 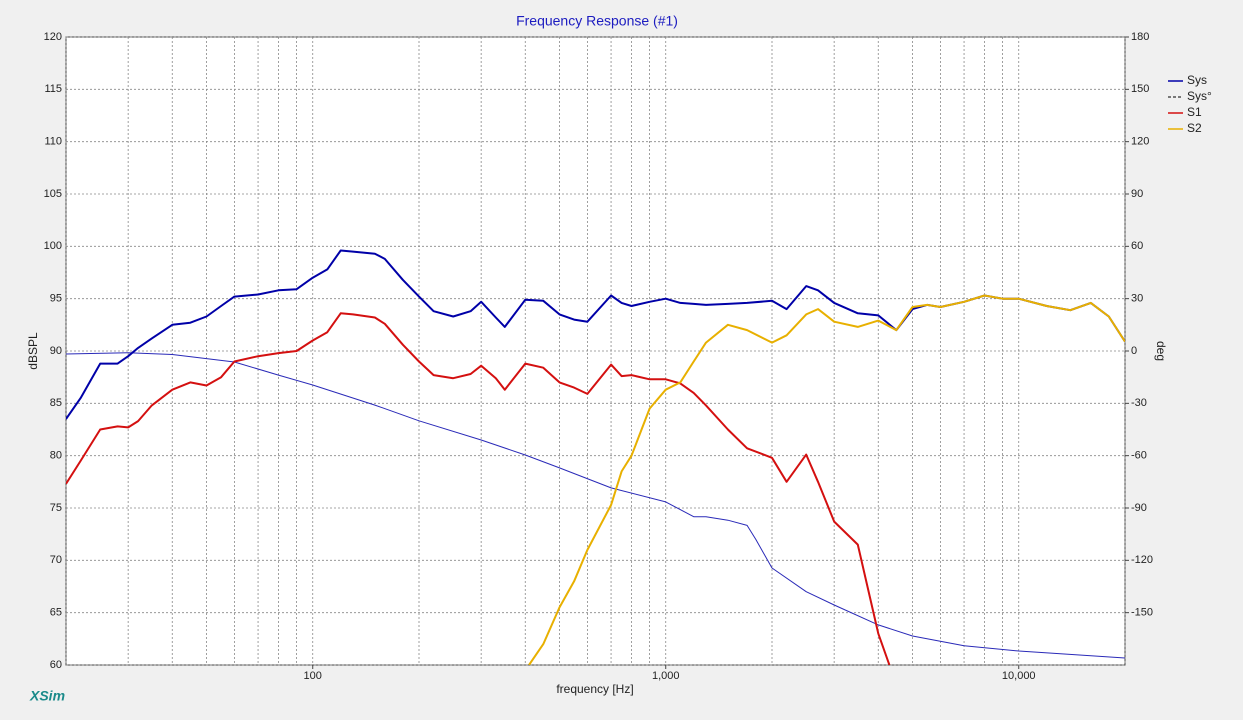 What do you see at coordinates (53, 194) in the screenshot?
I see `y-tick-label: 105` at bounding box center [53, 194].